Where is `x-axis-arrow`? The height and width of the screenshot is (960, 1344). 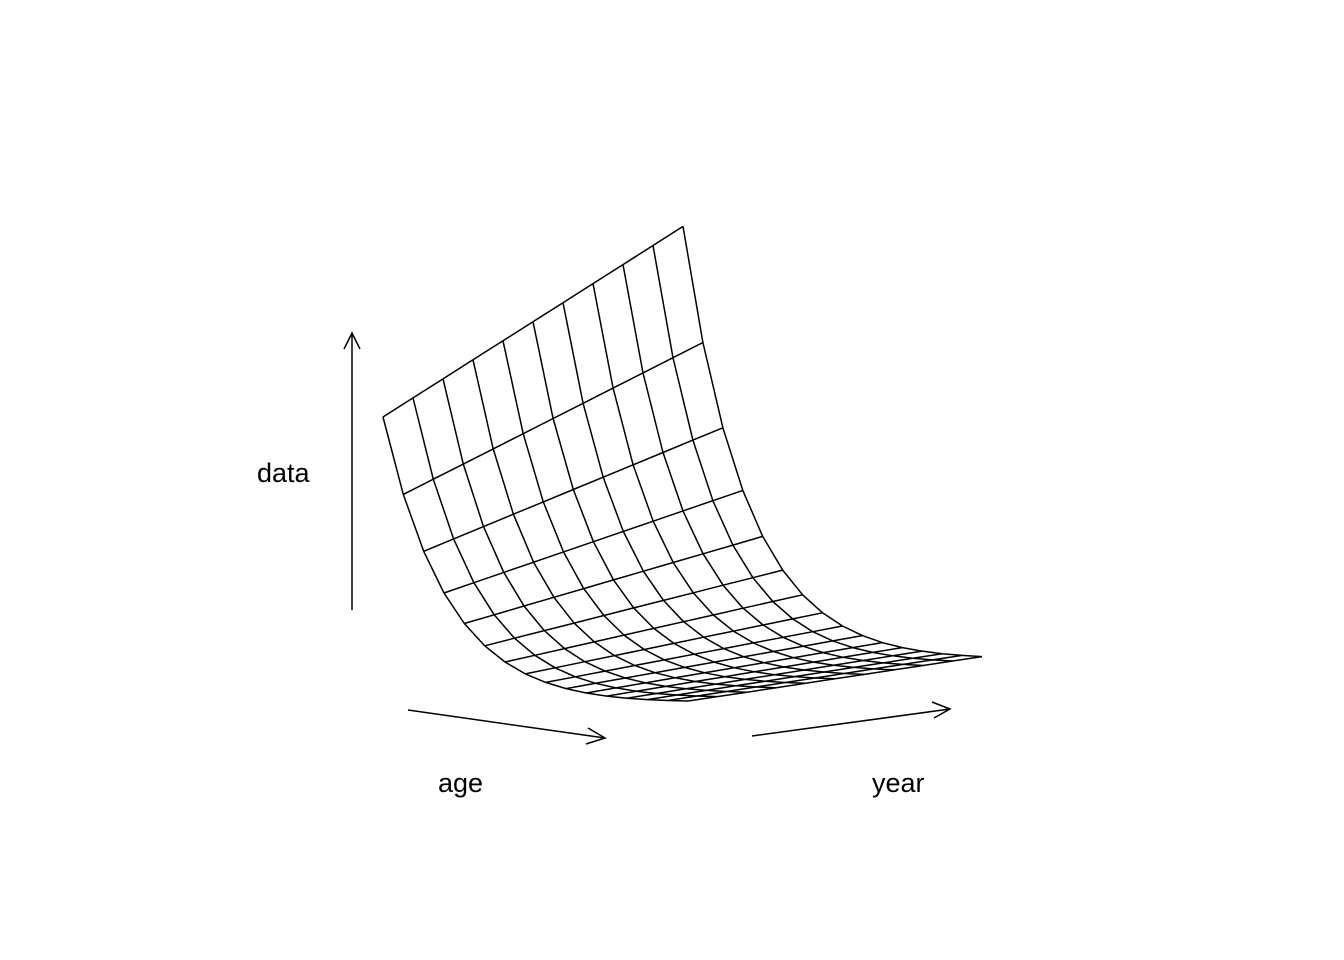 x-axis-arrow is located at coordinates (507, 727).